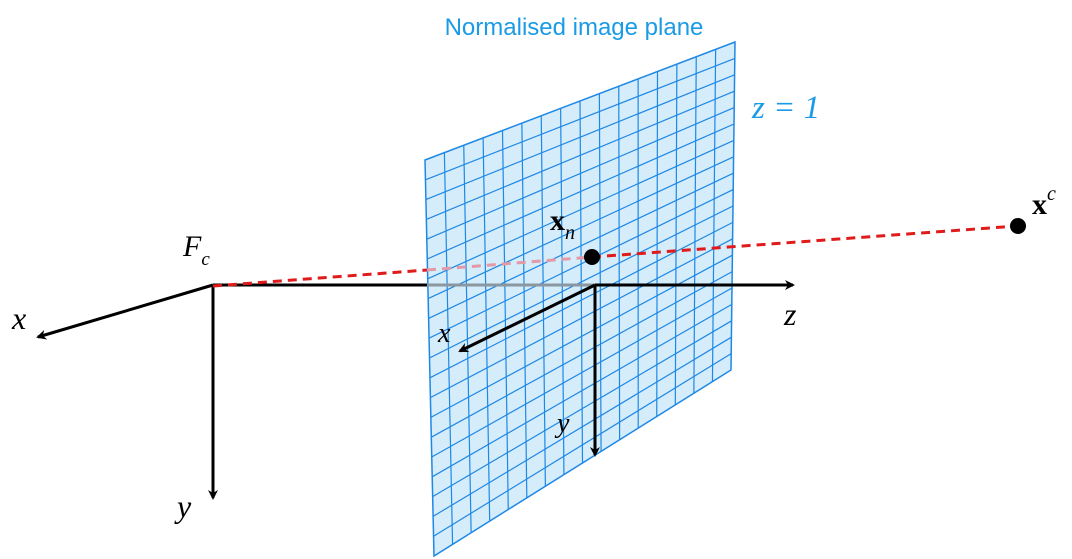  I want to click on camera-point-label-main: x, so click(1039, 204).